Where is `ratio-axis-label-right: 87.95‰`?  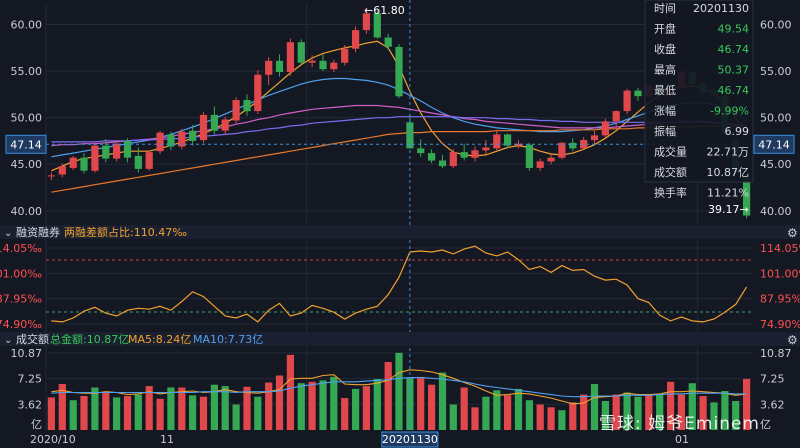 ratio-axis-label-right: 87.95‰ is located at coordinates (780, 299).